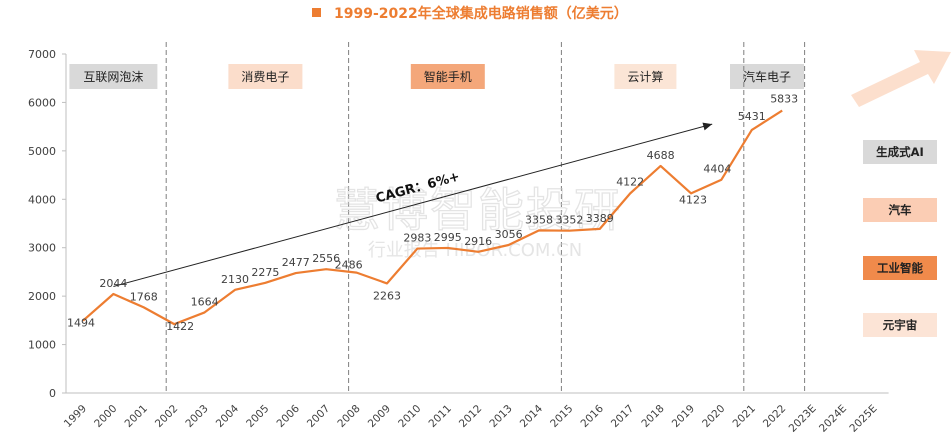 The width and height of the screenshot is (951, 436). I want to click on x-tick-label: 2015, so click(561, 416).